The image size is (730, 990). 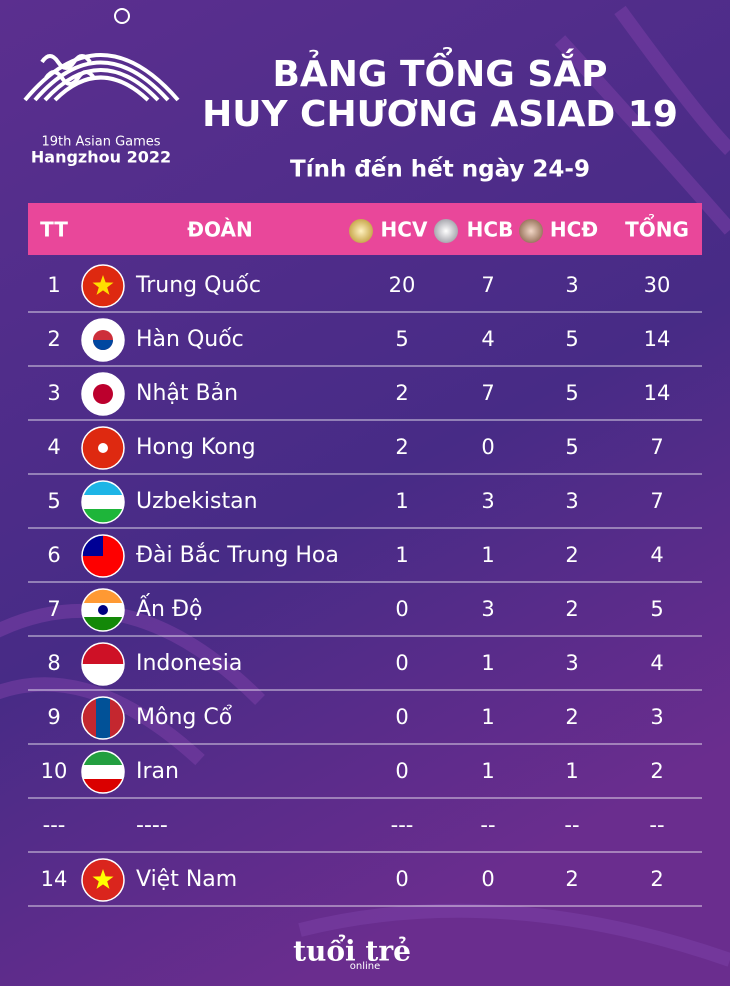 I want to click on team-name: Hong Kong, so click(x=196, y=447).